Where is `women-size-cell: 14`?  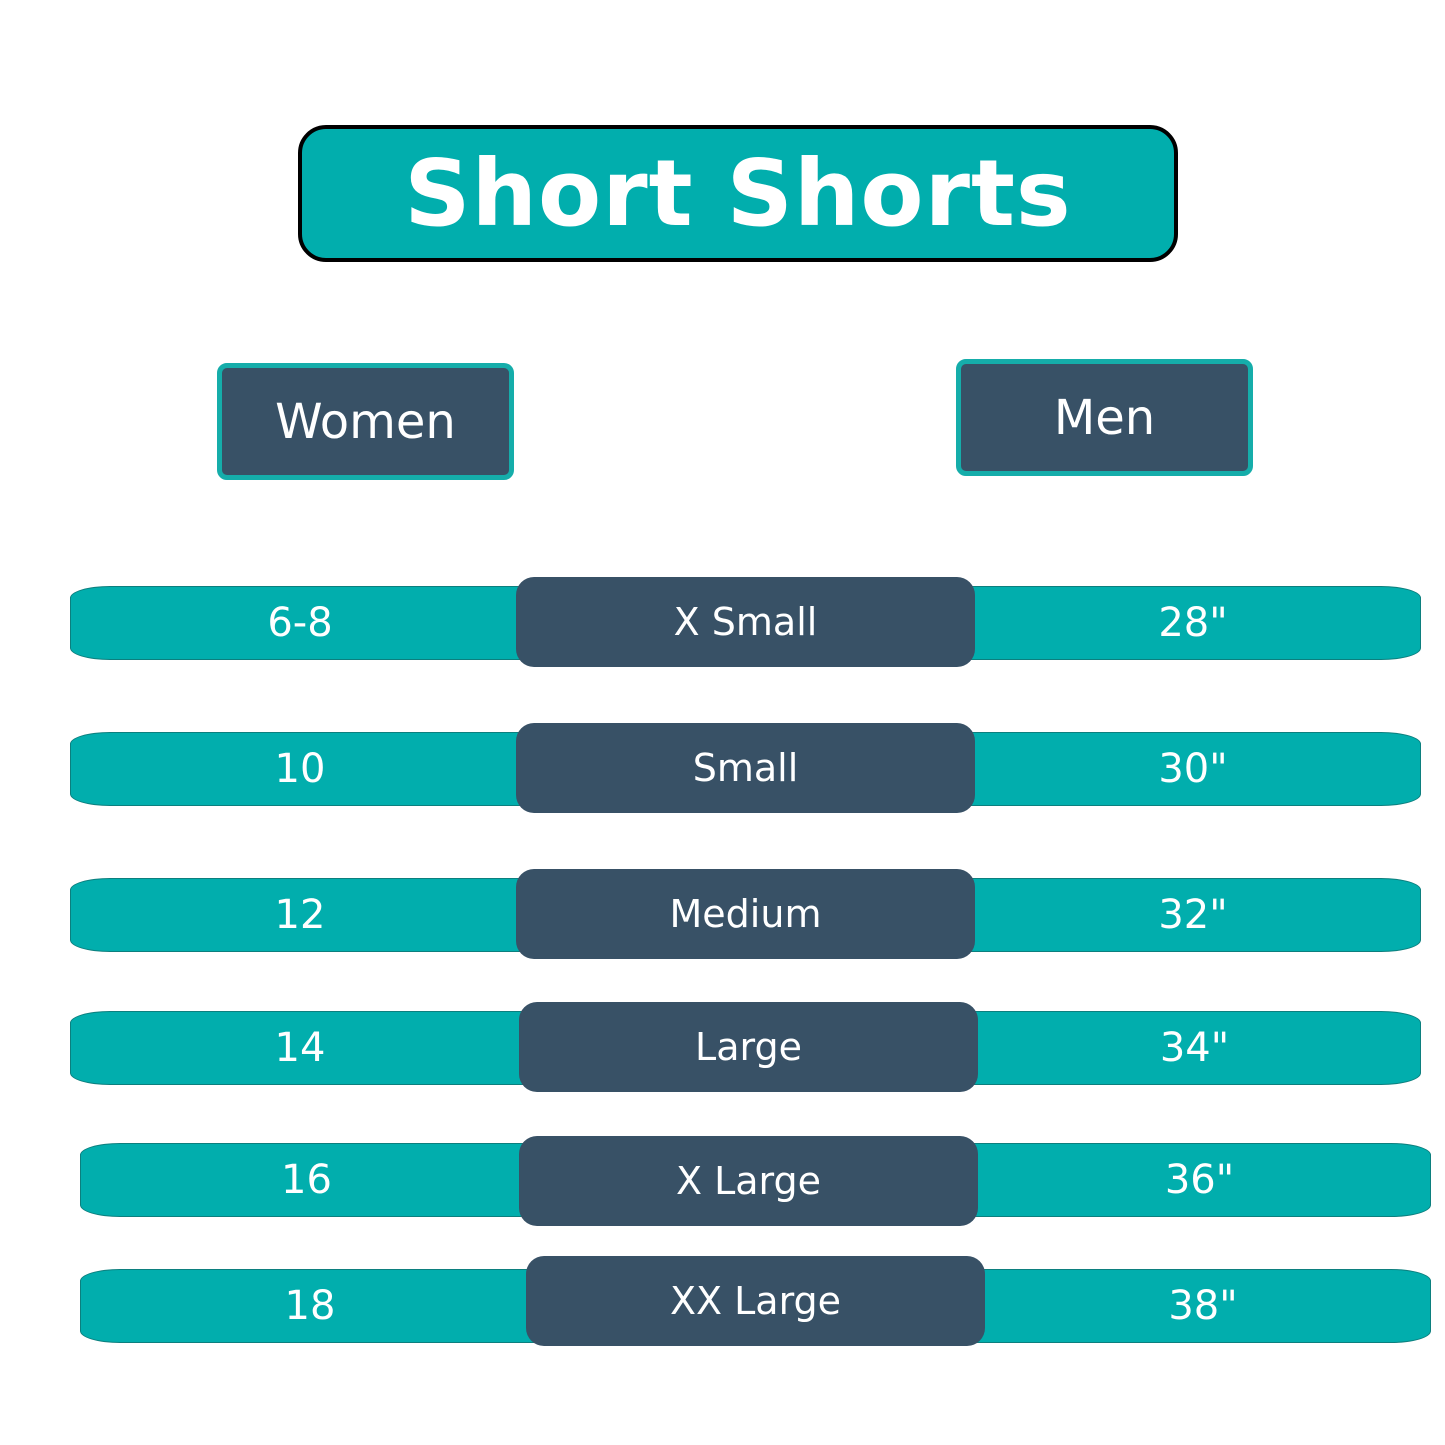
women-size-cell: 14 is located at coordinates (301, 1048).